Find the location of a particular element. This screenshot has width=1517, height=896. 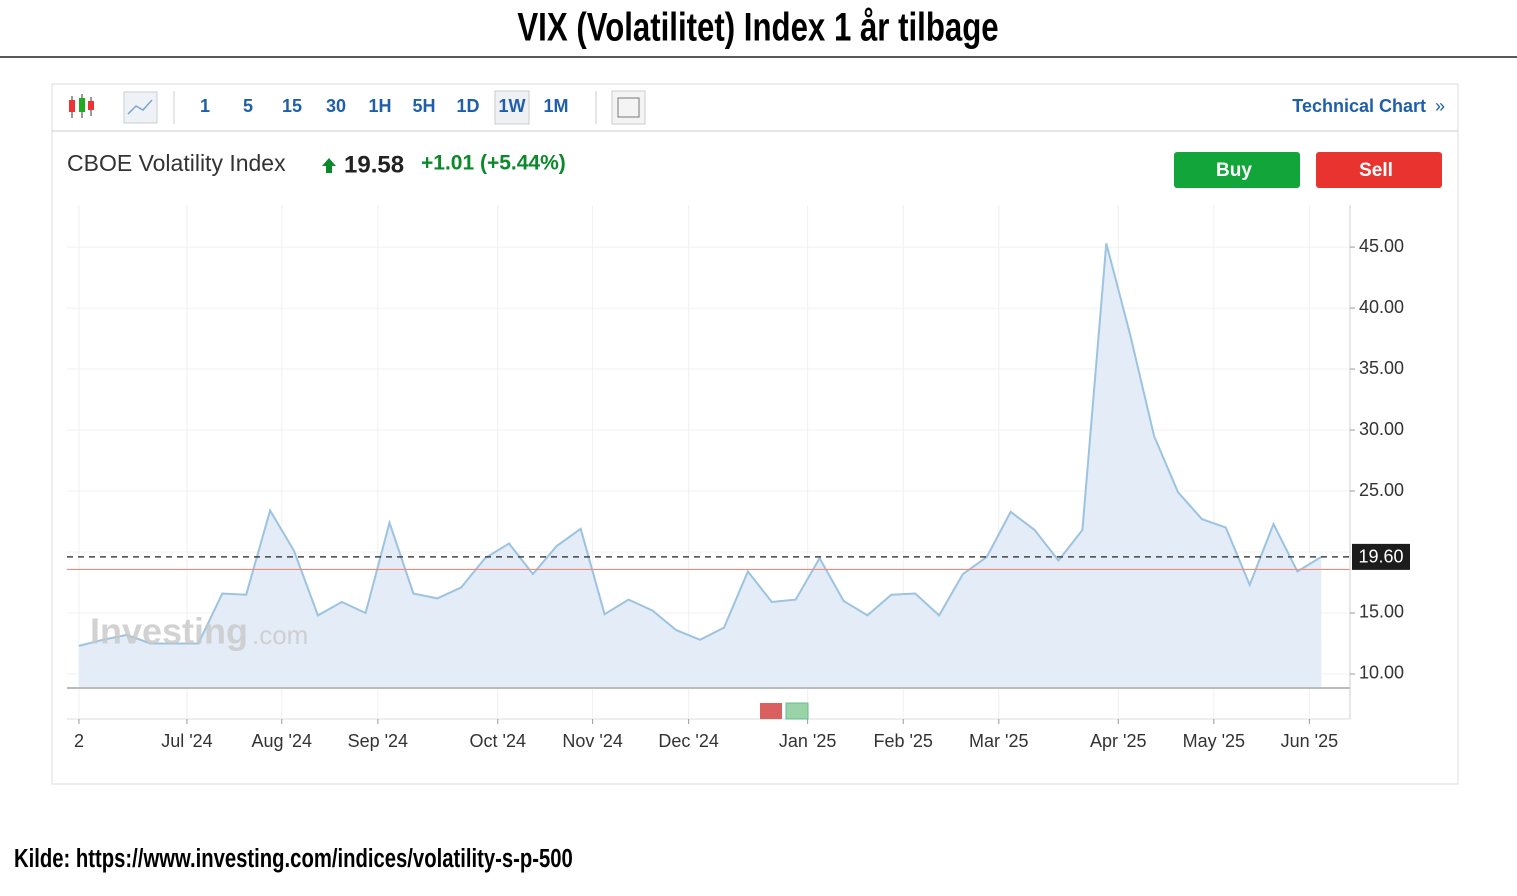

price: 19.58 is located at coordinates (374, 164).